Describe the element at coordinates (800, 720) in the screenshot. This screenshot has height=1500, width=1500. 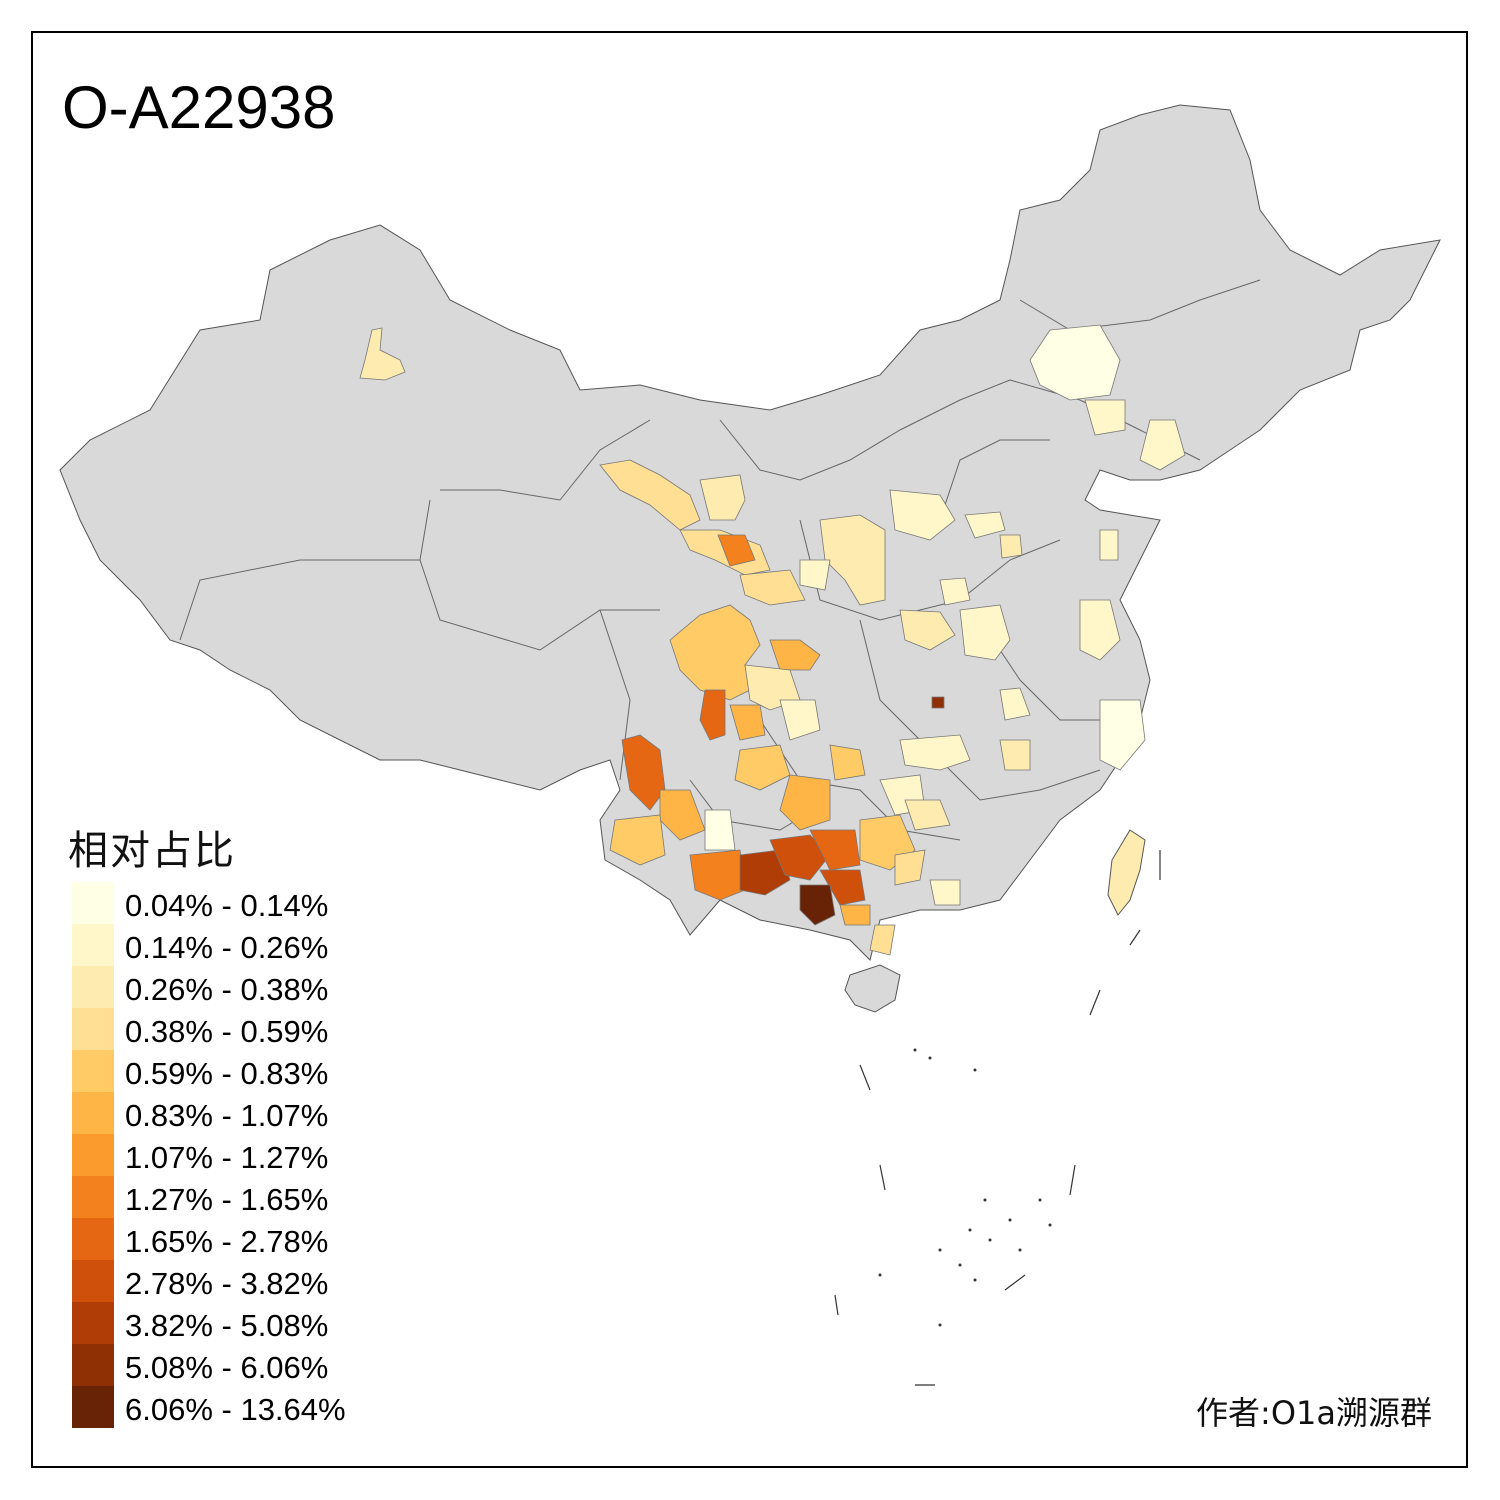
I see `region-chongqing` at that location.